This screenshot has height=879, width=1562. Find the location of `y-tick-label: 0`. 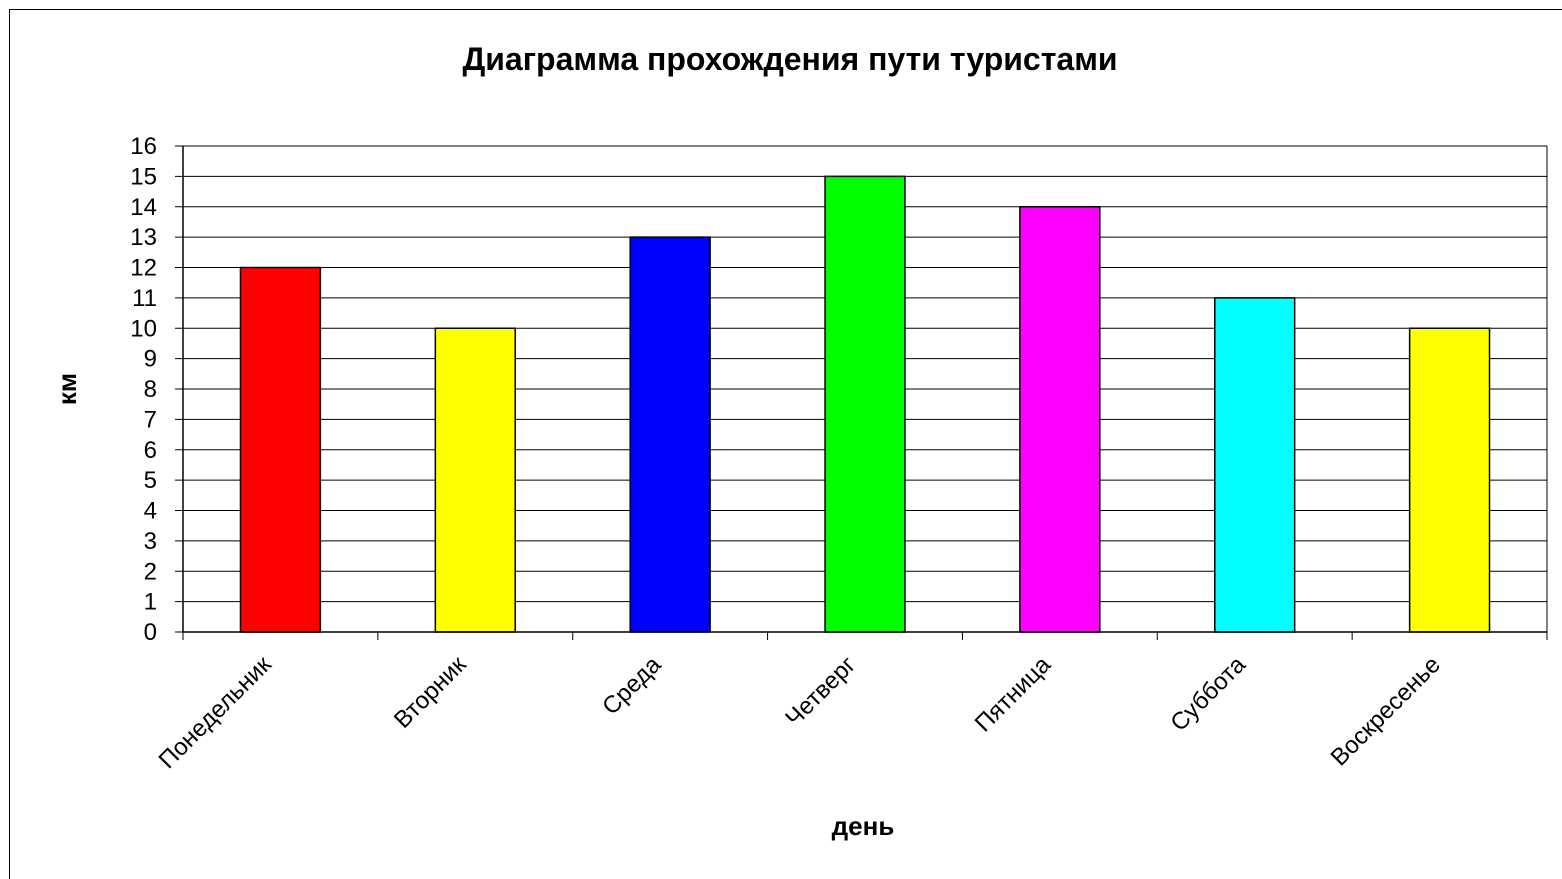

y-tick-label: 0 is located at coordinates (150, 632).